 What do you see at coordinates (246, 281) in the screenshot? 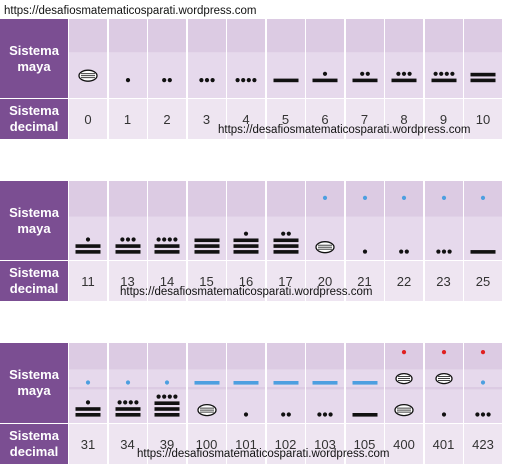
I see `decimal-value-cell: 16` at bounding box center [246, 281].